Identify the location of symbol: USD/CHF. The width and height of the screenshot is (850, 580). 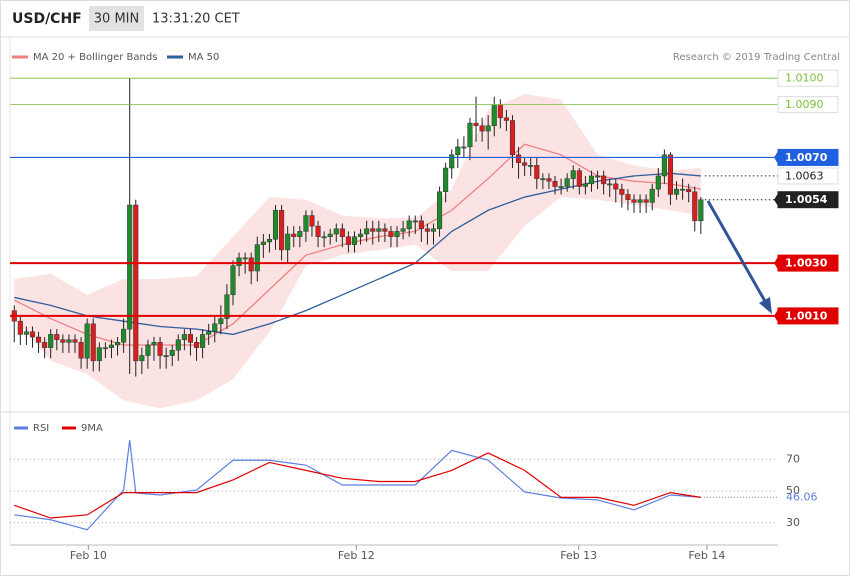
(47, 19).